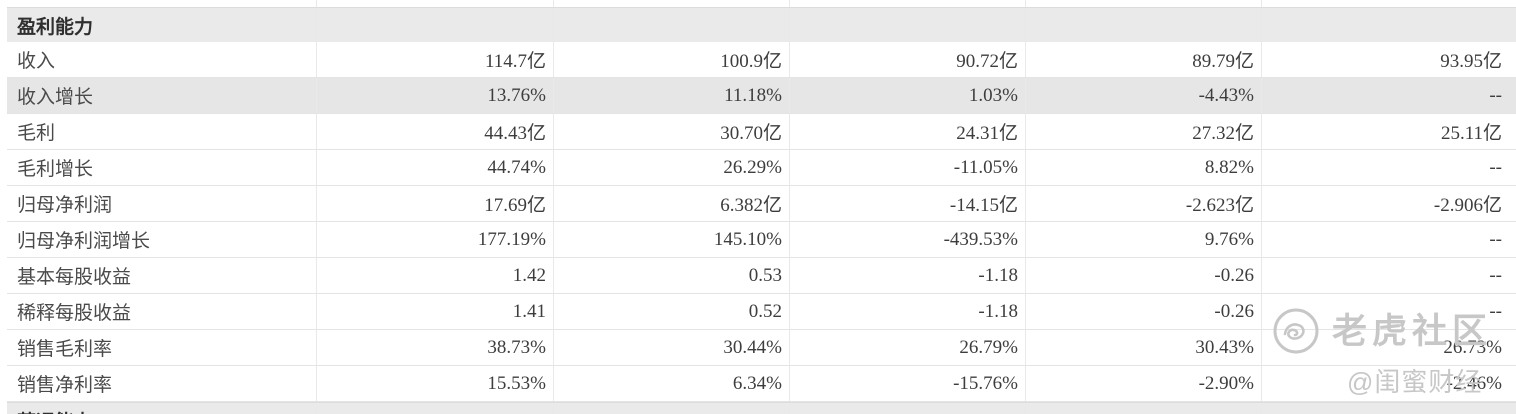 The width and height of the screenshot is (1516, 414). Describe the element at coordinates (162, 347) in the screenshot. I see `row-label: 销售毛利率` at that location.